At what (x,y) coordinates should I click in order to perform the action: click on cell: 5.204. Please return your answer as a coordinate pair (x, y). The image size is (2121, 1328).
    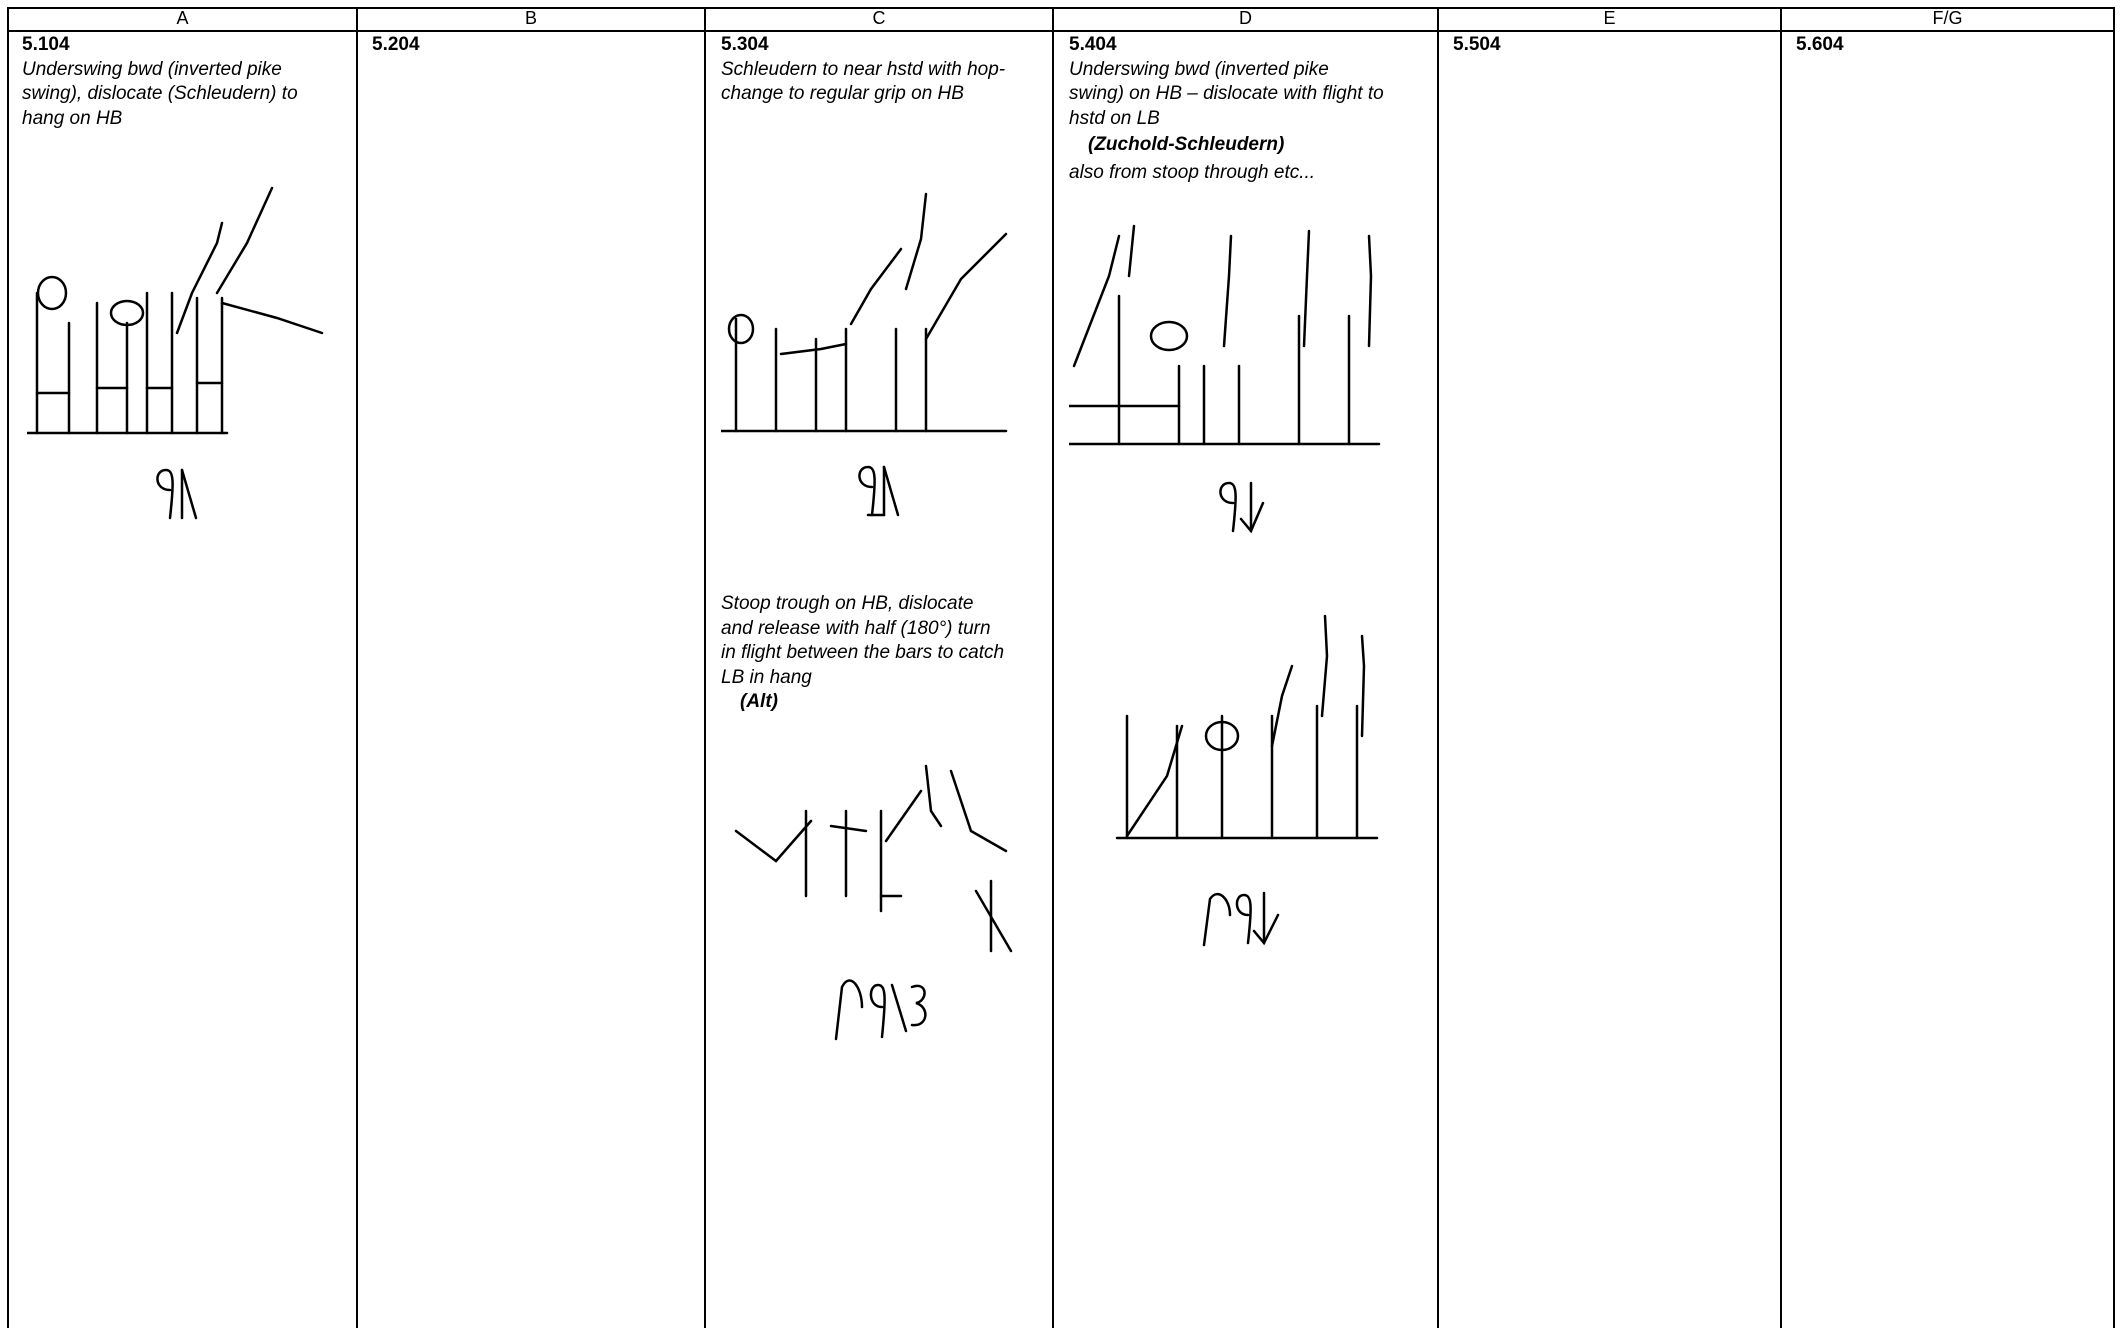
    Looking at the image, I should click on (396, 45).